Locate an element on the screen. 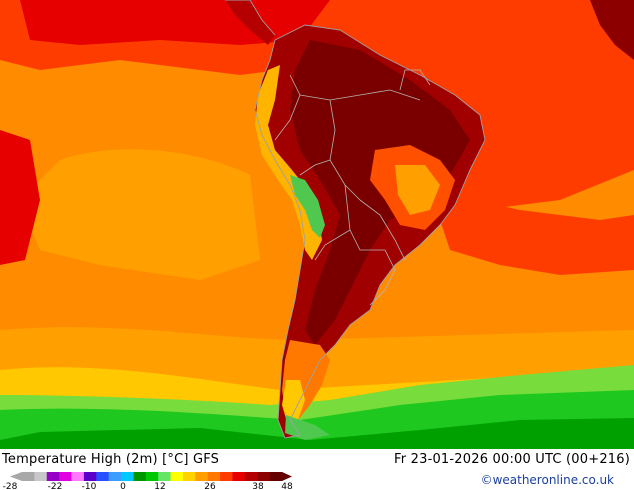 Image resolution: width=634 pixels, height=490 pixels. legend-swatches is located at coordinates (151, 476).